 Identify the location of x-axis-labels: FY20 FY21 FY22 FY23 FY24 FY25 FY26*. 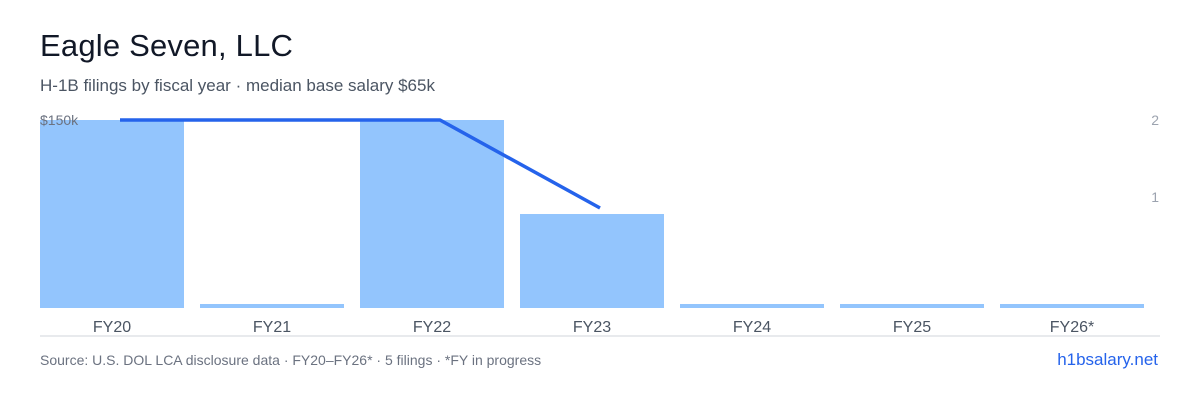
(593, 327).